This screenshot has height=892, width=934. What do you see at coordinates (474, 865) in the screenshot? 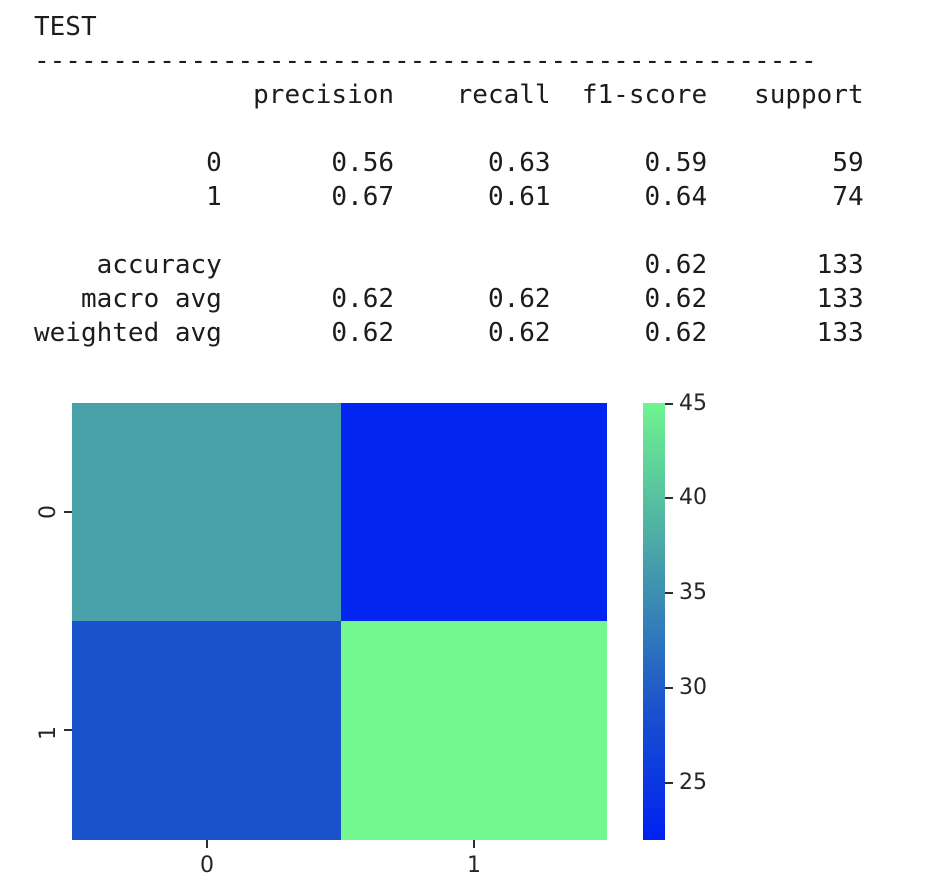
I see `x-axis-label-1: 1` at bounding box center [474, 865].